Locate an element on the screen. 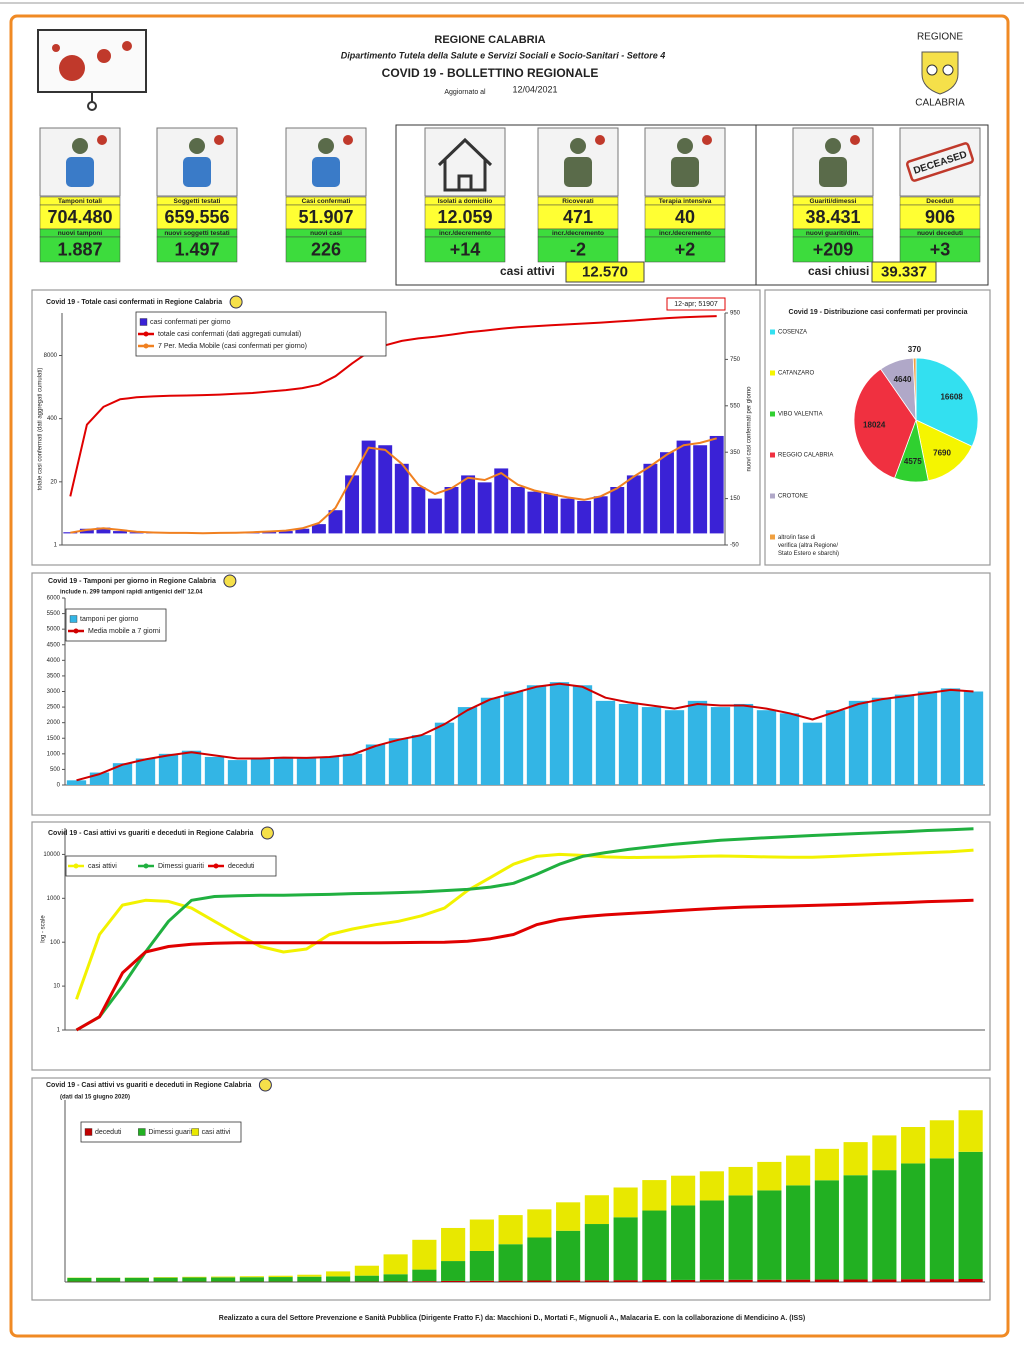 This screenshot has width=1024, height=1353. kpi-label: Tamponi totali is located at coordinates (80, 201).